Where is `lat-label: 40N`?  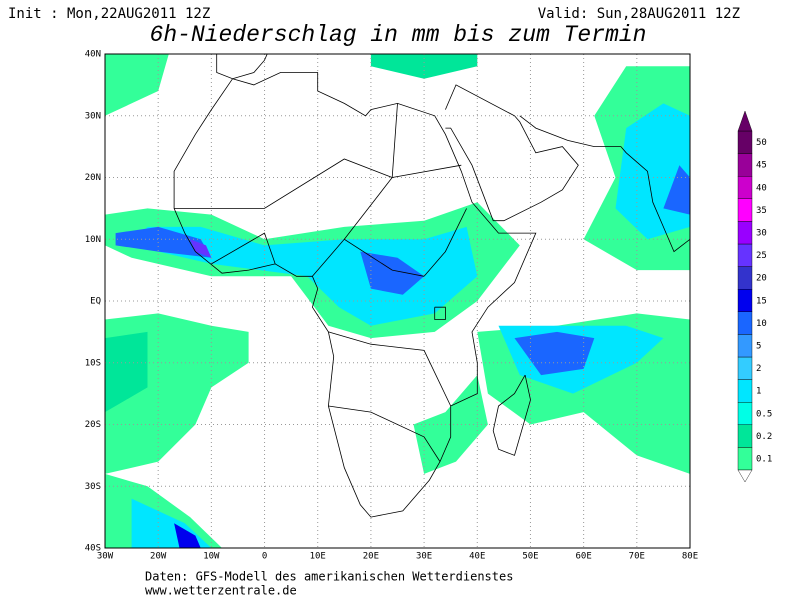 lat-label: 40N is located at coordinates (93, 55).